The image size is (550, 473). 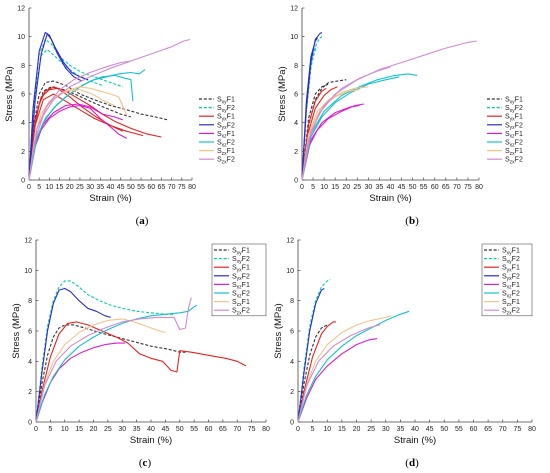 I want to click on legend-entry: SzxF2, so click(x=514, y=161).